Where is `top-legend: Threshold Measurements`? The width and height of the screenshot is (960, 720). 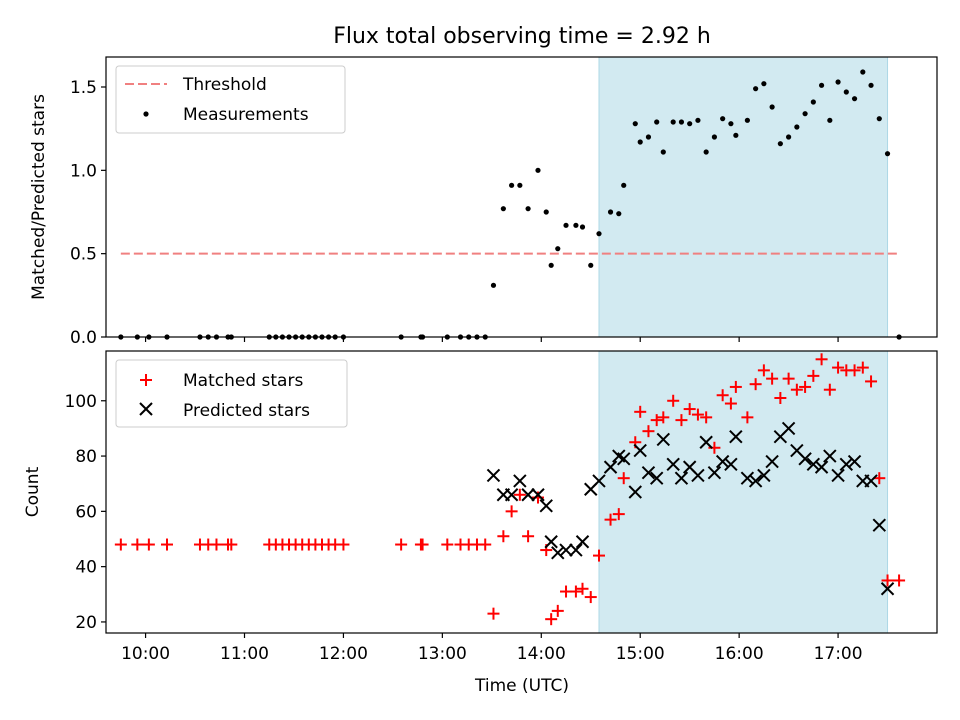
top-legend: Threshold Measurements is located at coordinates (230, 99).